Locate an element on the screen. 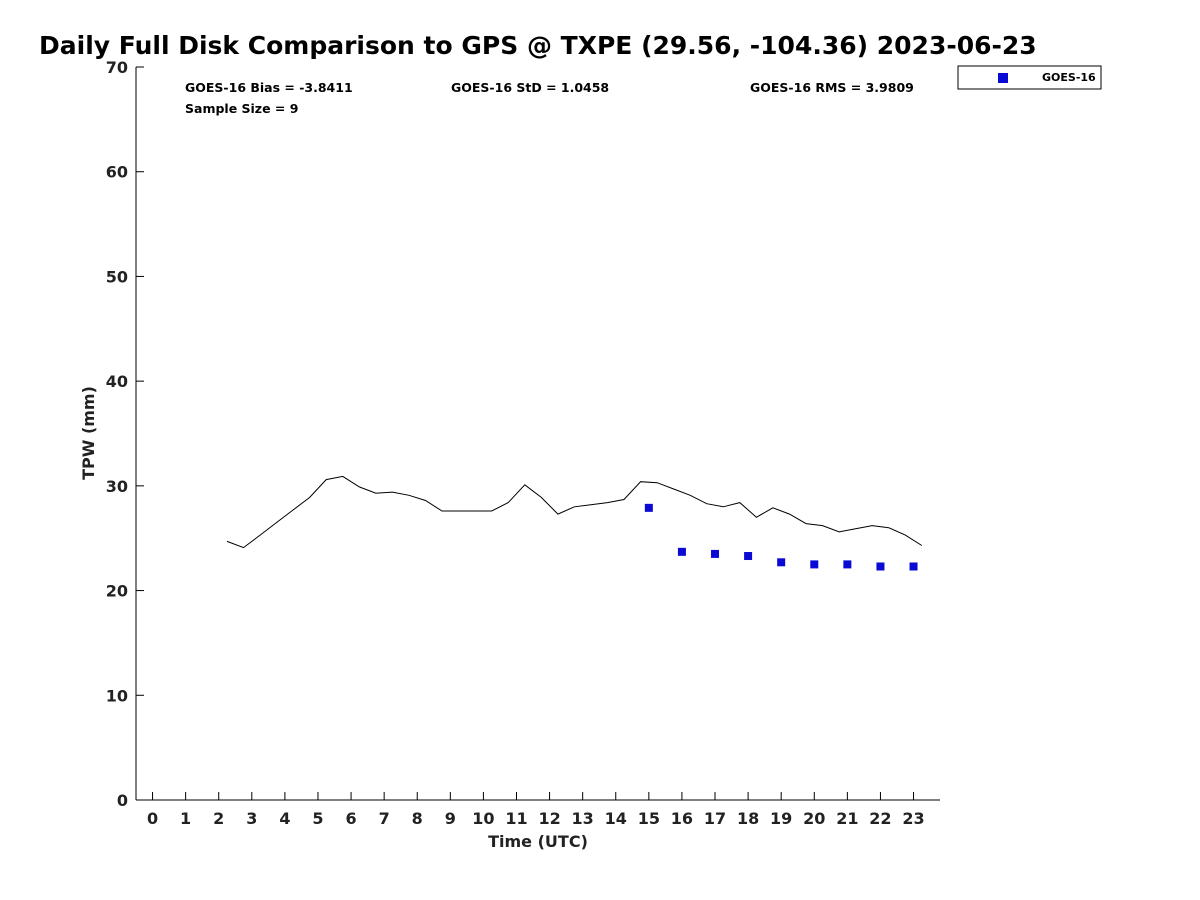 Image resolution: width=1200 pixels, height=900 pixels. y-tick-label: 70 is located at coordinates (117, 67).